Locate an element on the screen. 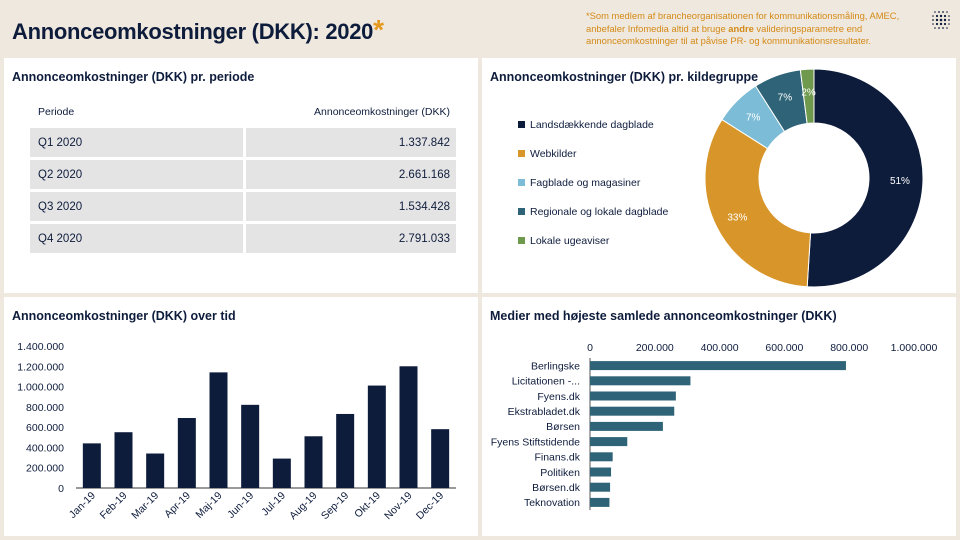  media-label: Politiken is located at coordinates (560, 473).